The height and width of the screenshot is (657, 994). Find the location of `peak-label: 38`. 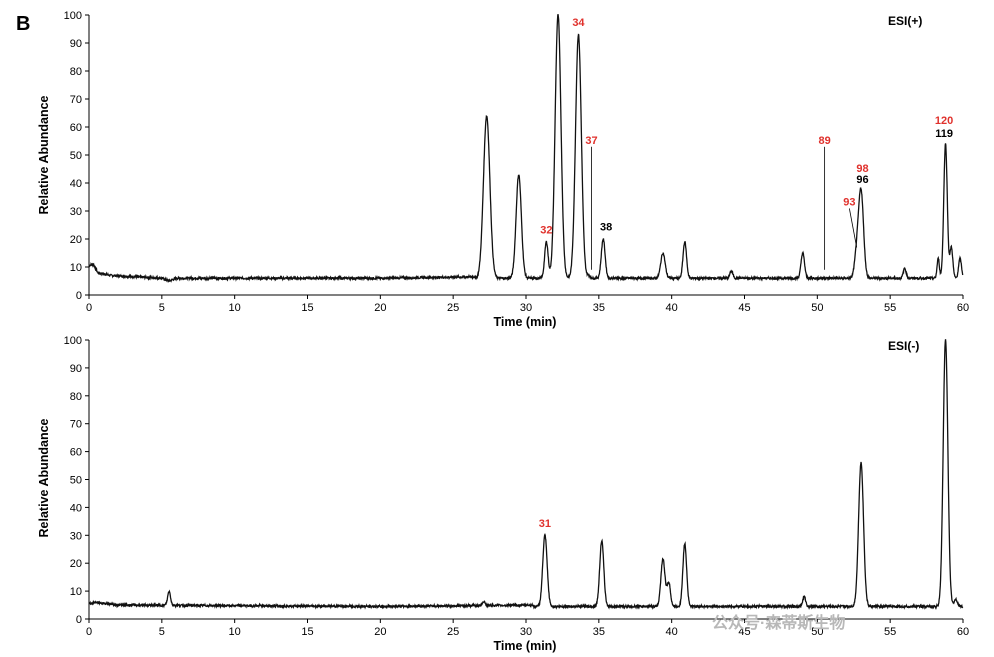

peak-label: 38 is located at coordinates (606, 228).